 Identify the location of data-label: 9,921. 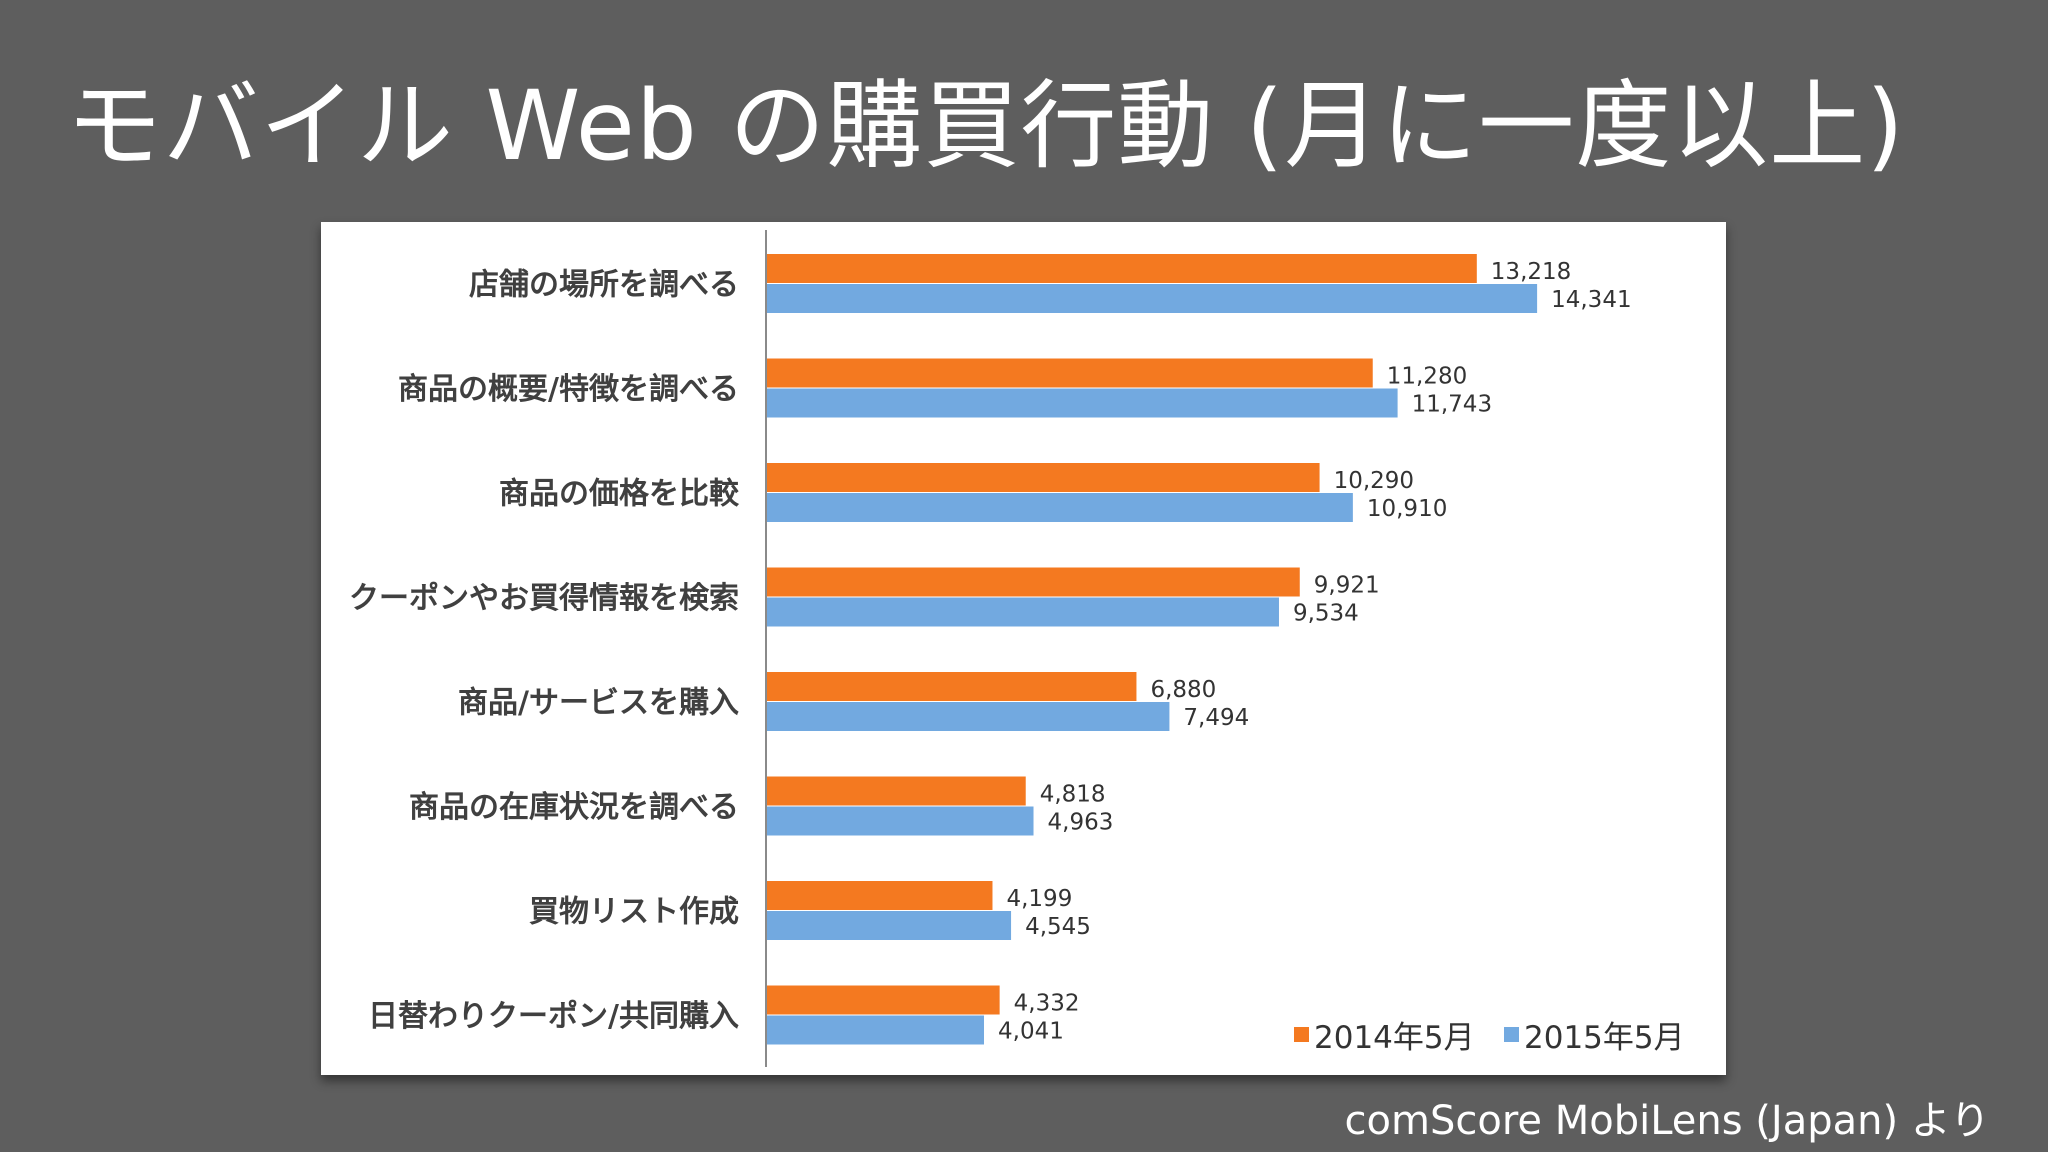
(1347, 586).